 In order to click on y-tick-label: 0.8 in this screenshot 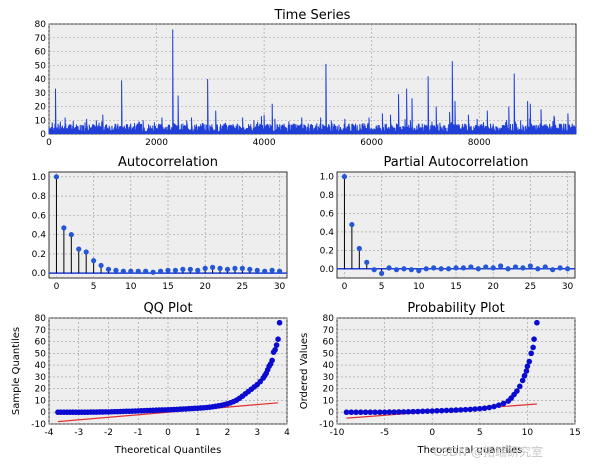, I will do `click(327, 196)`.